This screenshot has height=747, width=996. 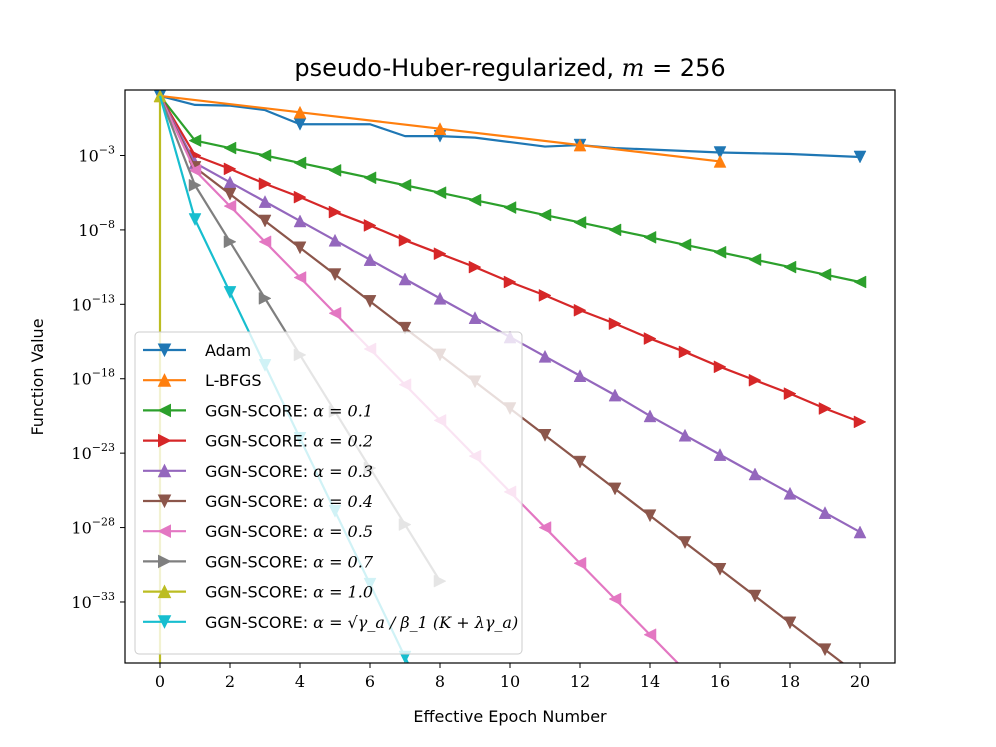 What do you see at coordinates (300, 681) in the screenshot?
I see `x-tick-label: 4` at bounding box center [300, 681].